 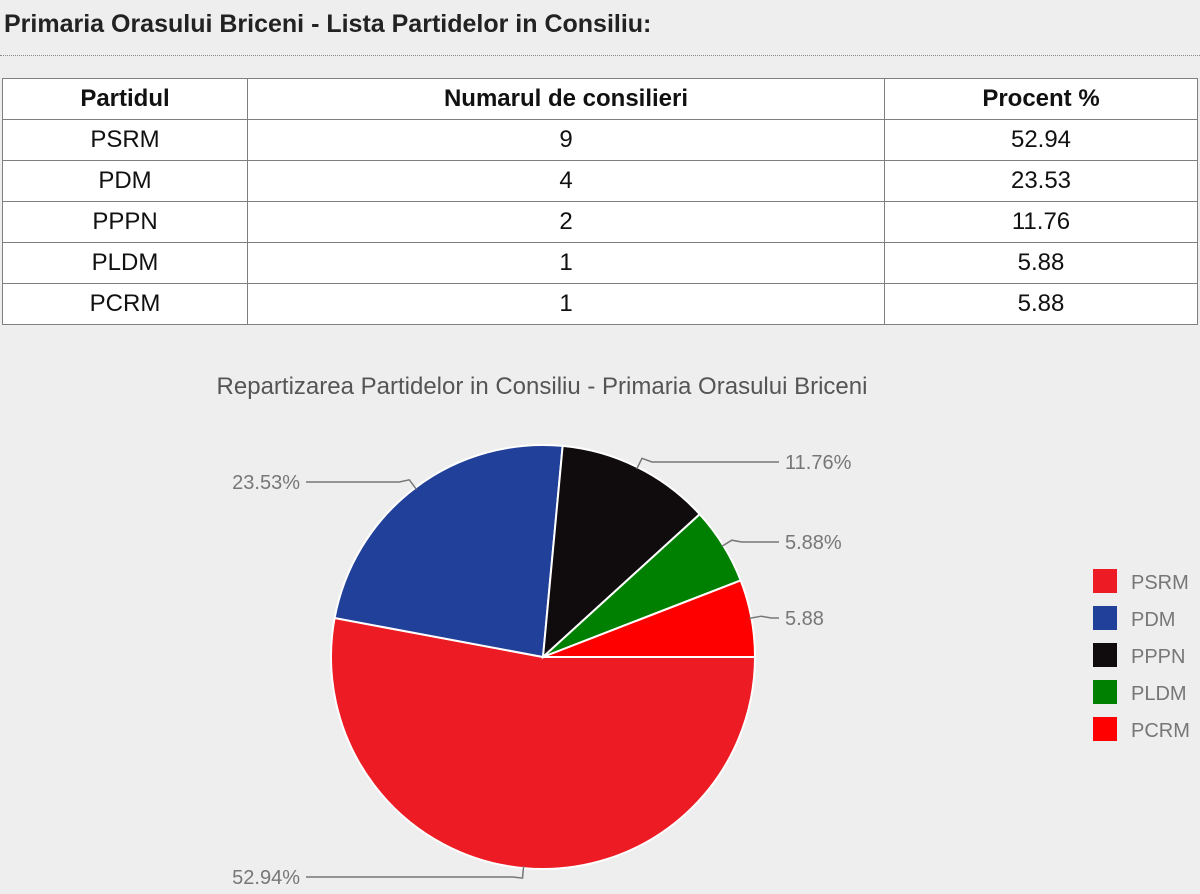 What do you see at coordinates (1105, 655) in the screenshot?
I see `legend-swatch-pppn` at bounding box center [1105, 655].